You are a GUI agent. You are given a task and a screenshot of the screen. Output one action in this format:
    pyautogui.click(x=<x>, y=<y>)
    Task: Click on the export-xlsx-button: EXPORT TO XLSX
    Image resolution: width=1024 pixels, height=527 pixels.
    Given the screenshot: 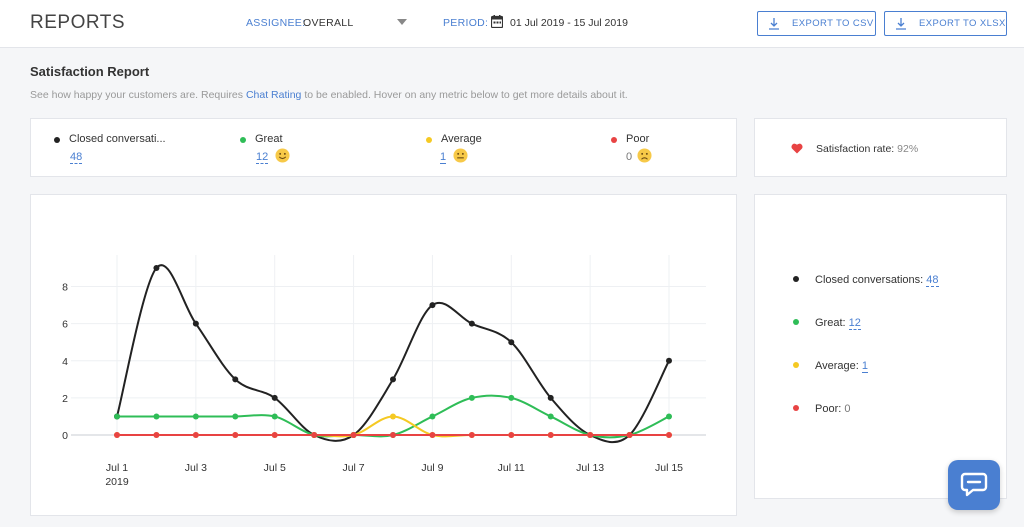 What is the action you would take?
    pyautogui.click(x=945, y=23)
    